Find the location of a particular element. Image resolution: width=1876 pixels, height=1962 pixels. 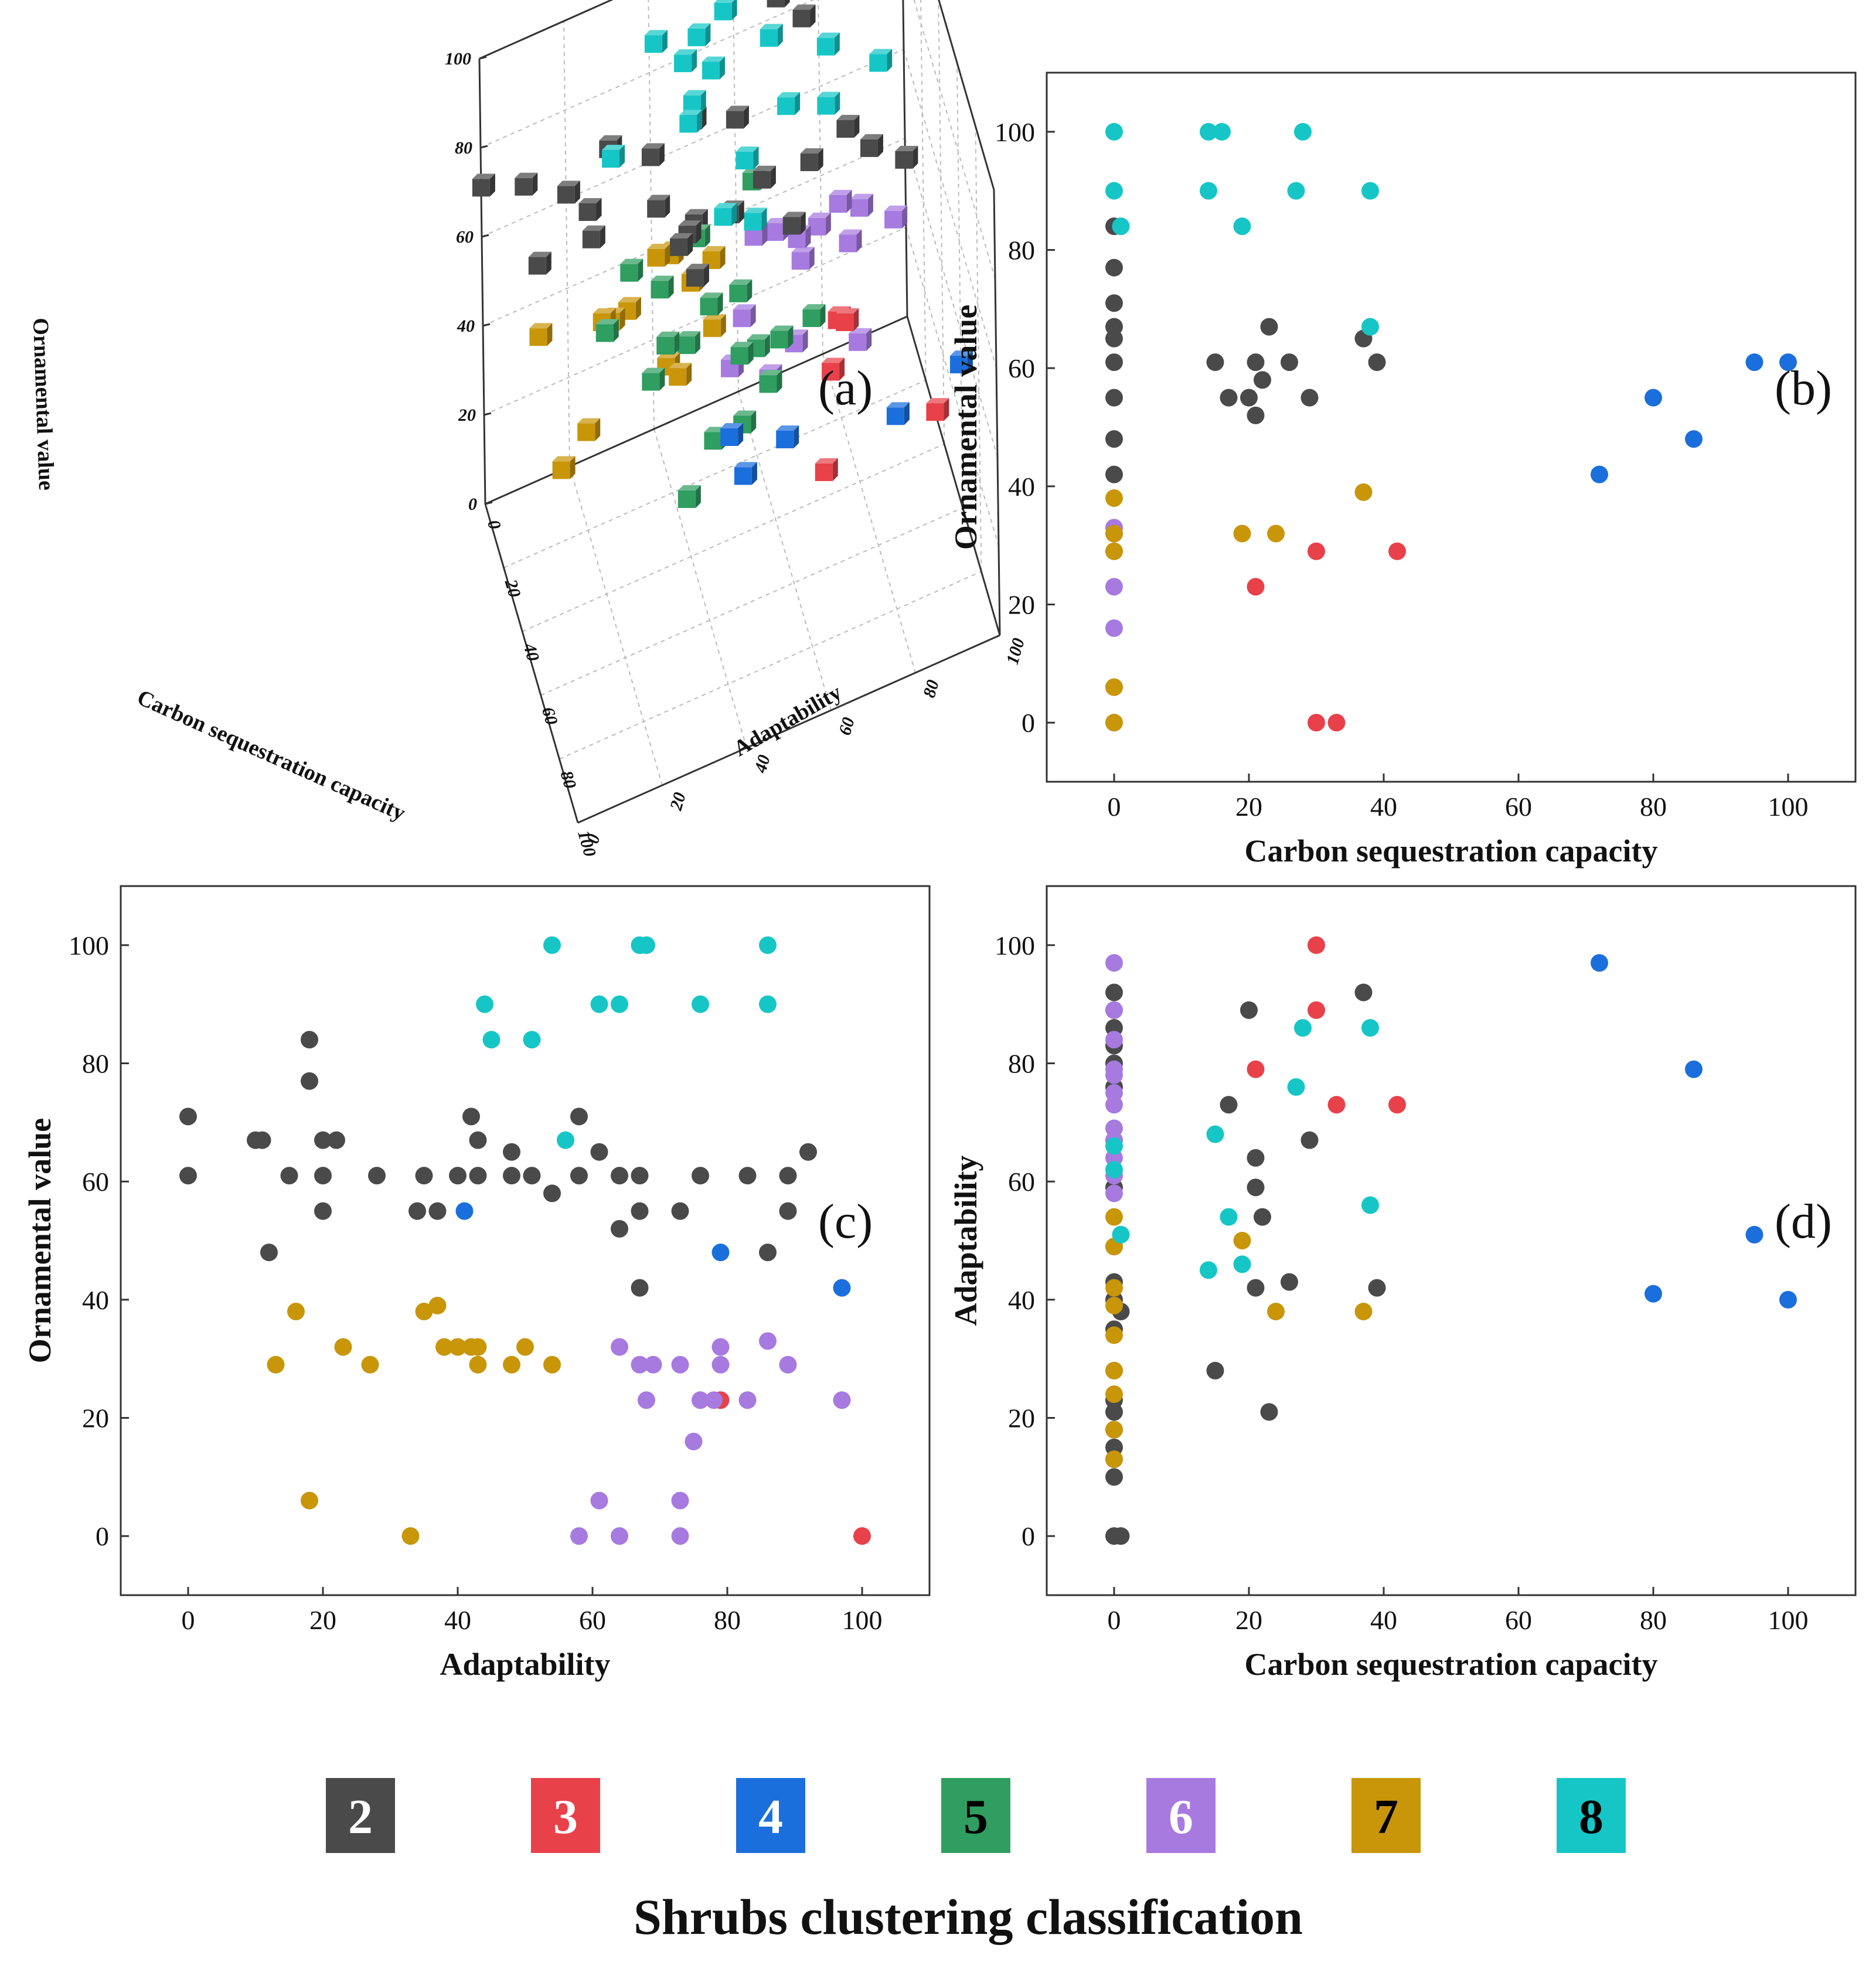

y-axis-title: Adaptability is located at coordinates (788, 720).